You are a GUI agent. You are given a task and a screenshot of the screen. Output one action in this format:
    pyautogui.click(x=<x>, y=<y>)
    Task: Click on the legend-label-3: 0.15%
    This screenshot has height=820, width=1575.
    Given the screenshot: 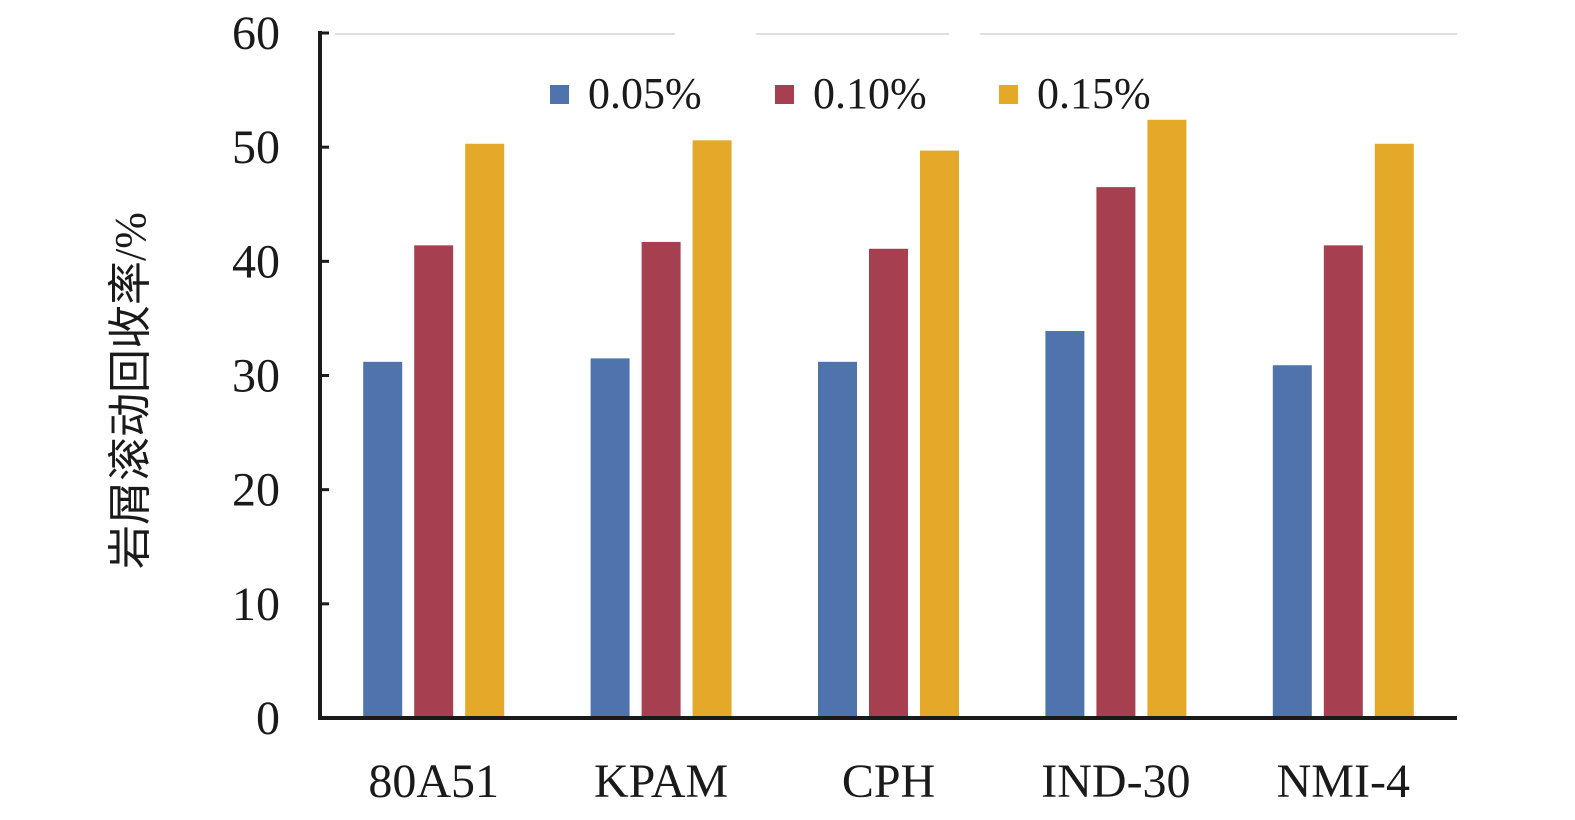 What is the action you would take?
    pyautogui.click(x=1094, y=93)
    